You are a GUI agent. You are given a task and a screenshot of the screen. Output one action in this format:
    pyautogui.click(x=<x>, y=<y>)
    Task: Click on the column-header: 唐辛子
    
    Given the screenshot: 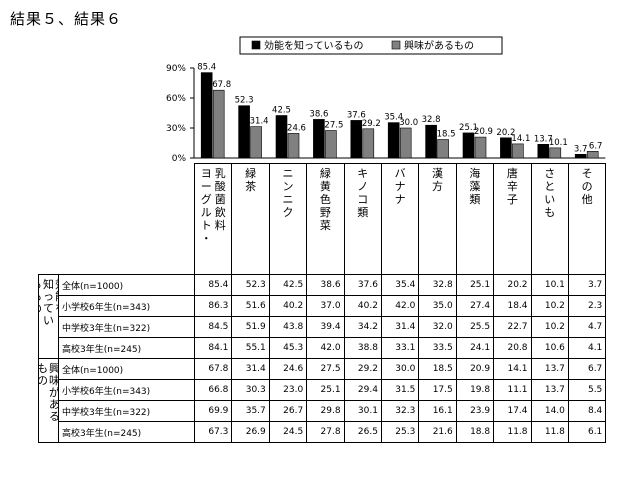 What is the action you would take?
    pyautogui.click(x=512, y=219)
    